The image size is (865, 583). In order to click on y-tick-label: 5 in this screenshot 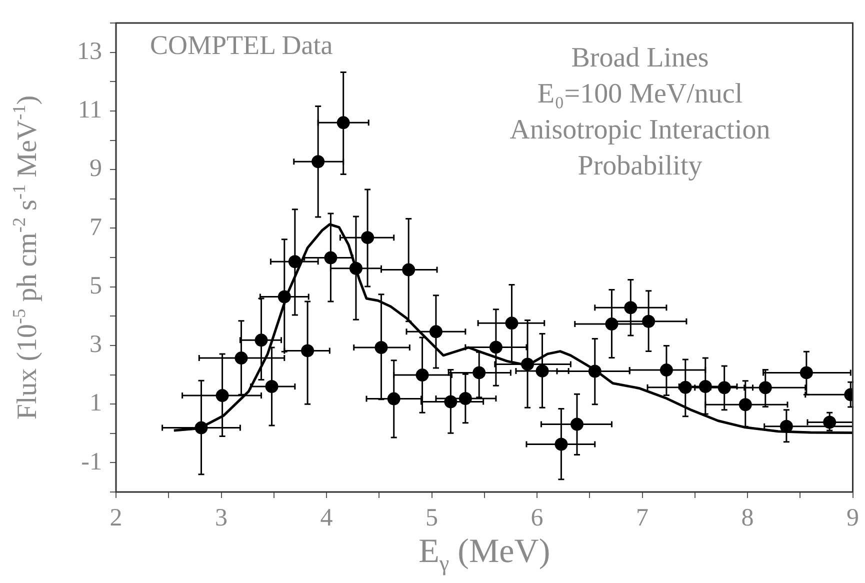, I will do `click(96, 286)`.